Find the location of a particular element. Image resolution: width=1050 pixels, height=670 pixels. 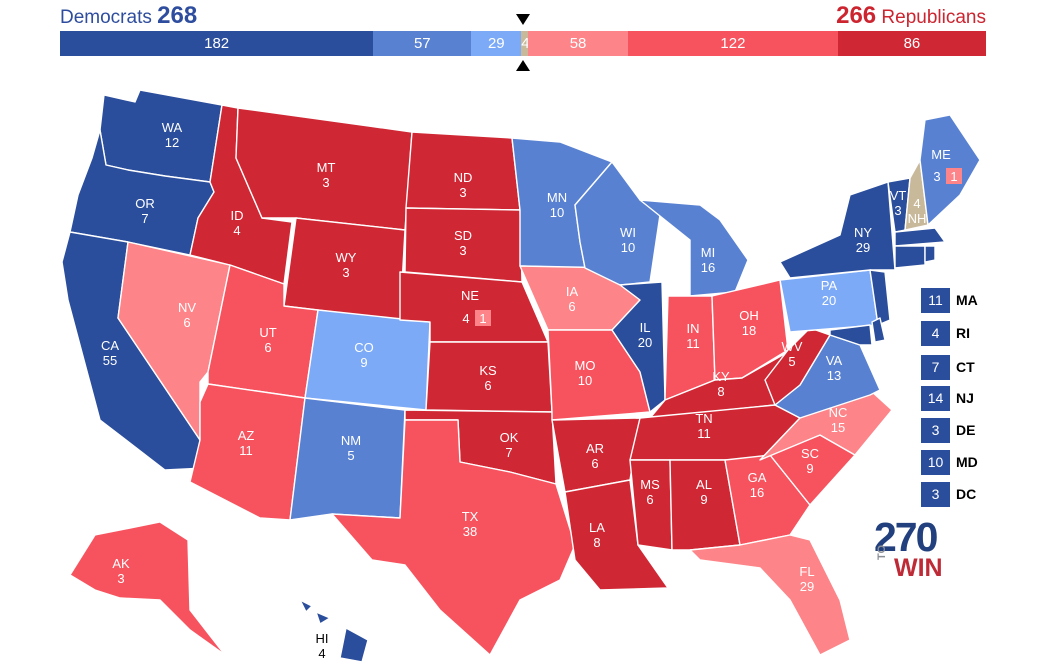

small-state-box-ct: 7 is located at coordinates (935, 367).